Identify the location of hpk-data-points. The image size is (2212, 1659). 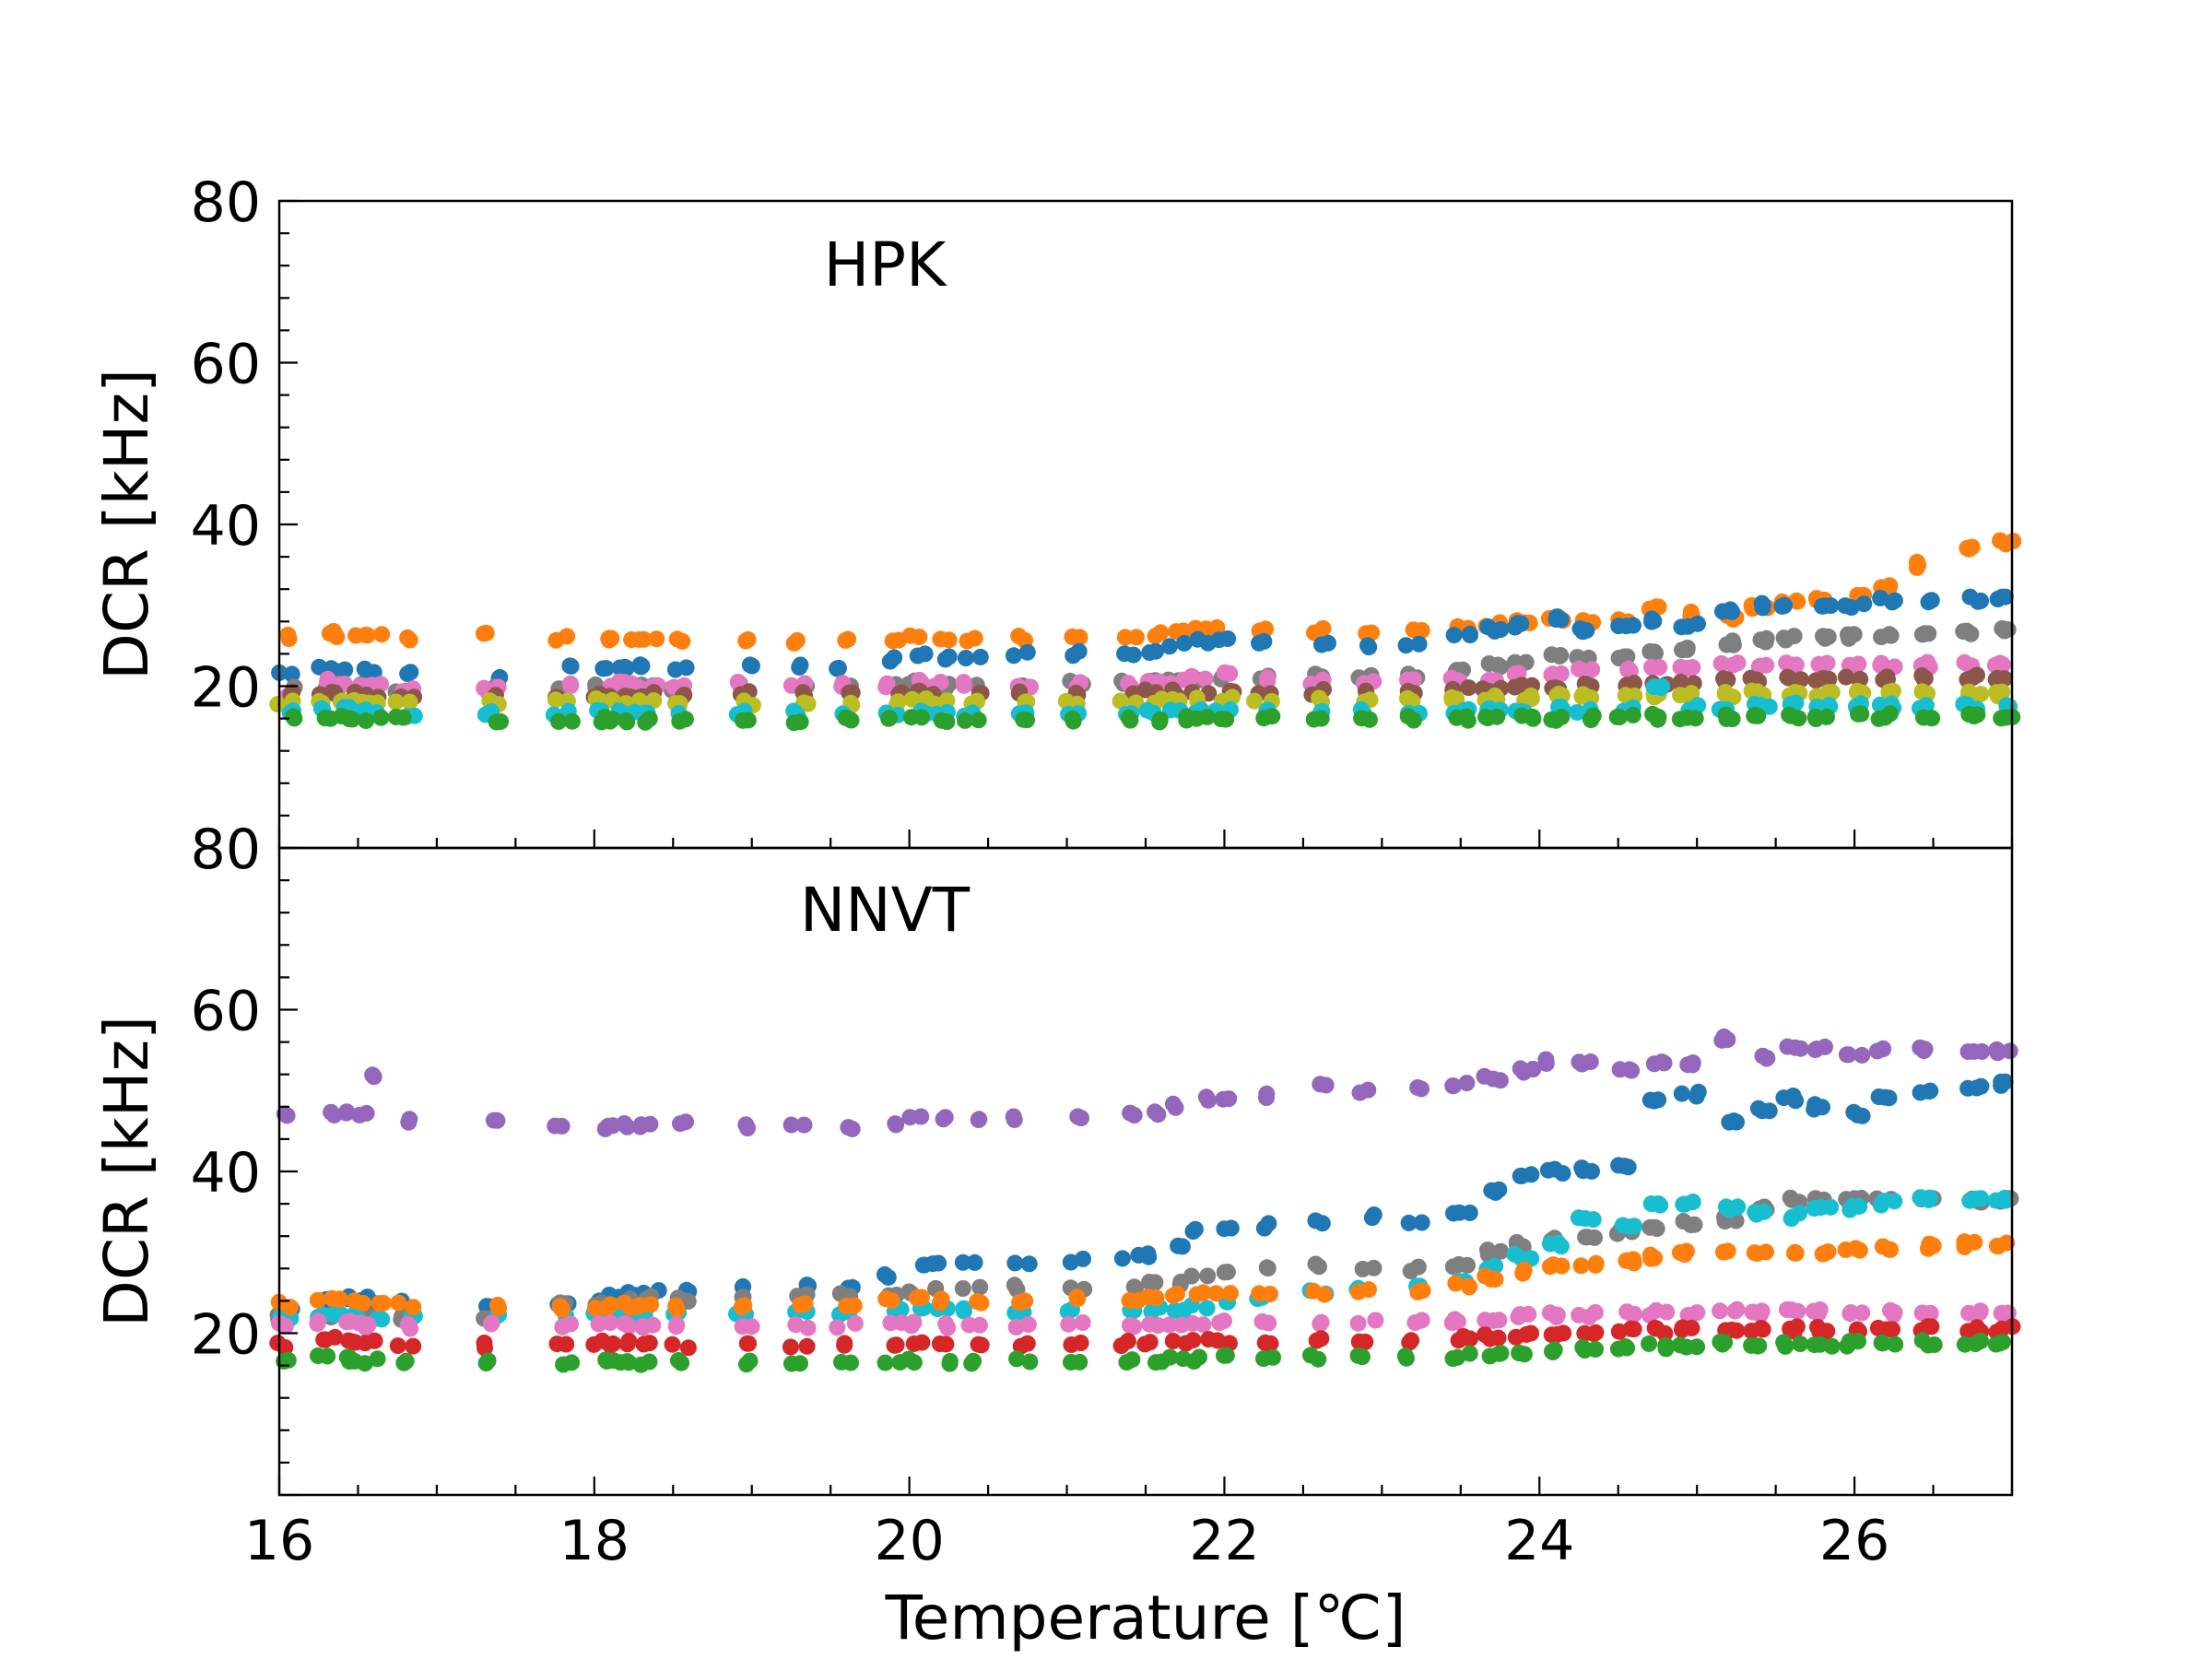
(1145, 632).